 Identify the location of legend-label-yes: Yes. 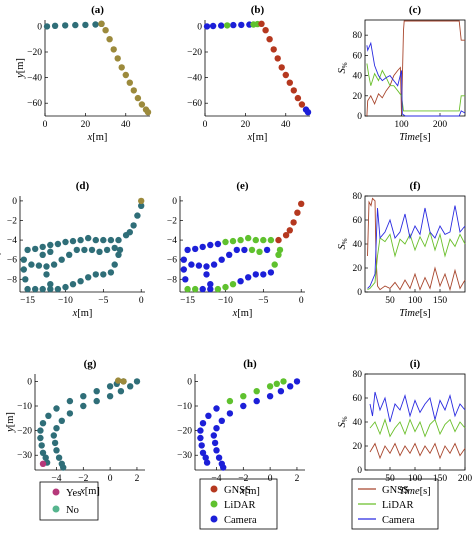
(73, 493).